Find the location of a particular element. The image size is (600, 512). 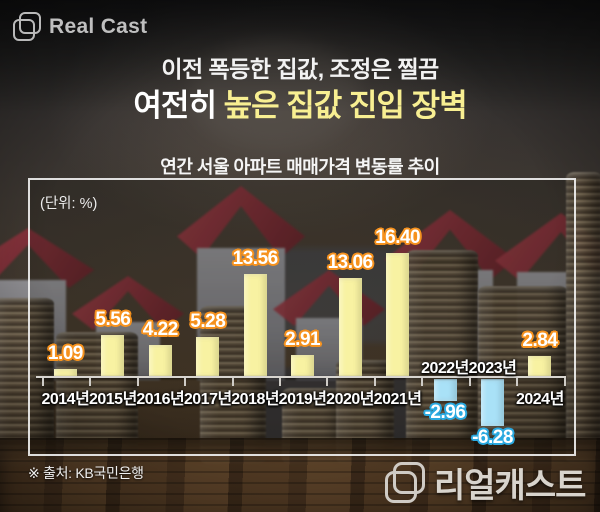

bar-value-label: 5.28 is located at coordinates (208, 321).